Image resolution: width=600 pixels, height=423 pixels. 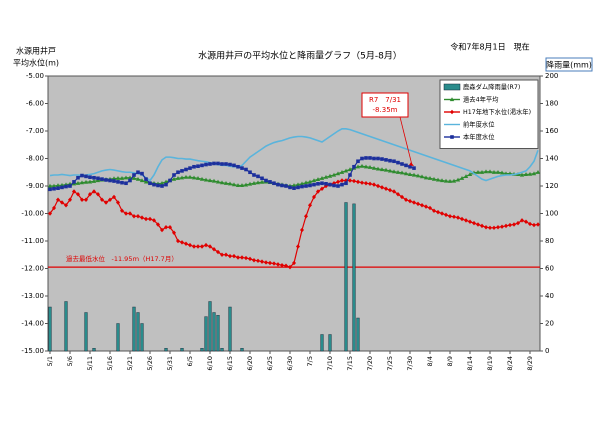 What do you see at coordinates (549, 324) in the screenshot?
I see `y2-tick-label: 20` at bounding box center [549, 324].